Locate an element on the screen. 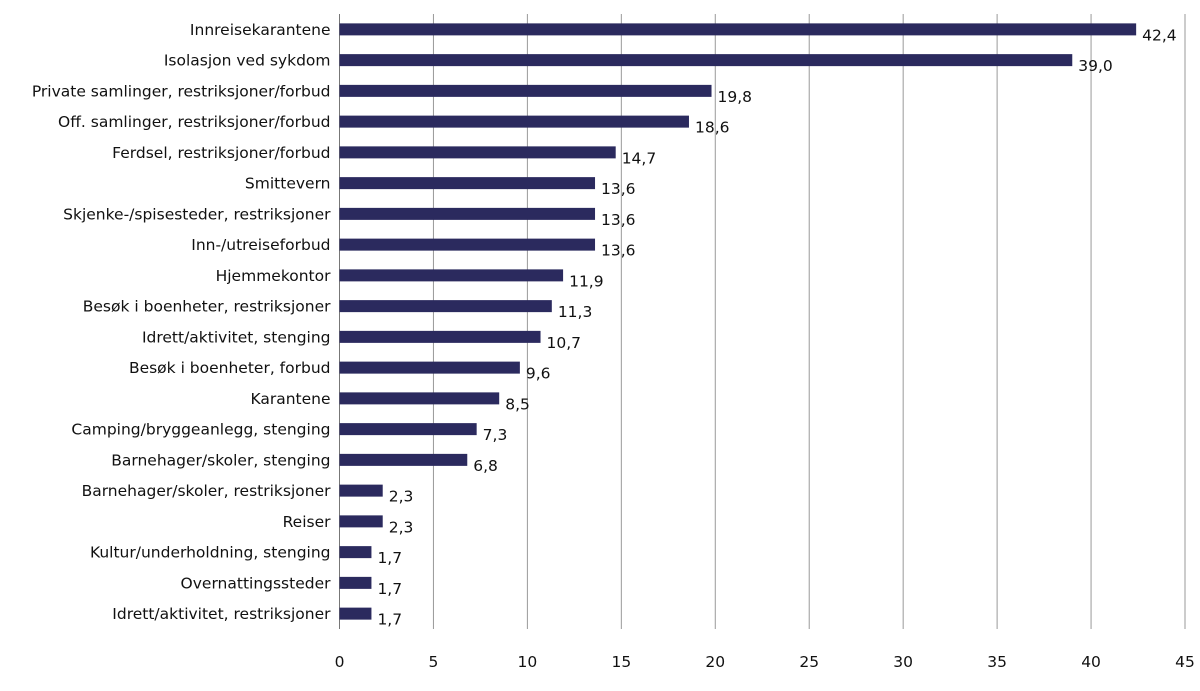  x-axis-ticks: 0 5 10 15 20 25 30 35 40 45 is located at coordinates (765, 662).